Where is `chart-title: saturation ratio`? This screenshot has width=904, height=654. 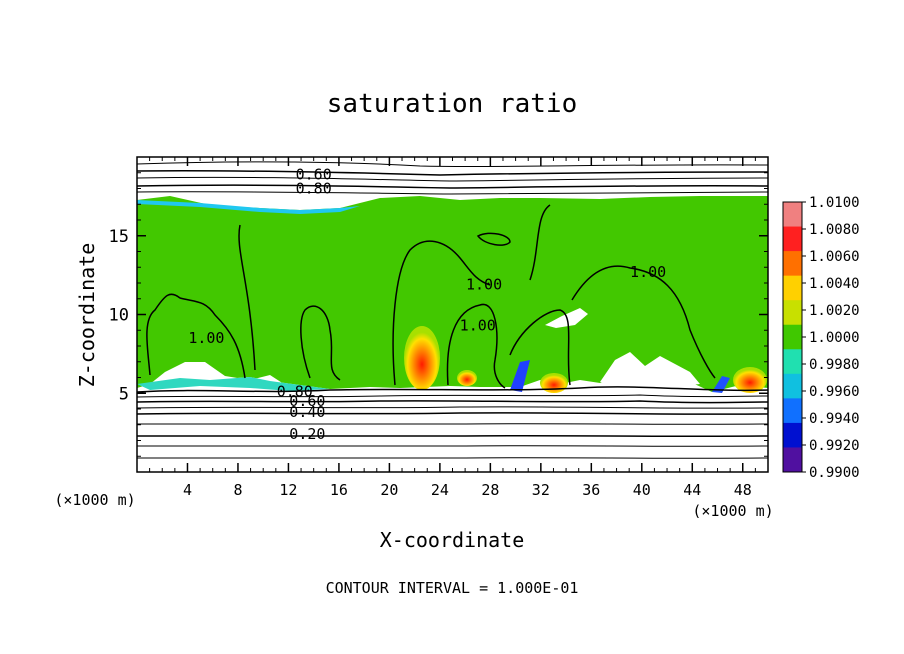
chart-title: saturation ratio is located at coordinates (452, 104).